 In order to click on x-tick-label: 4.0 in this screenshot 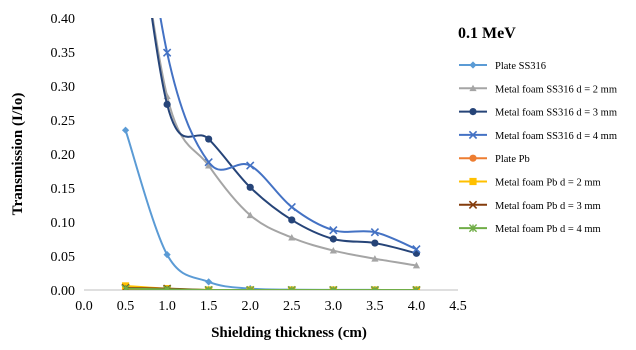, I will do `click(417, 306)`.